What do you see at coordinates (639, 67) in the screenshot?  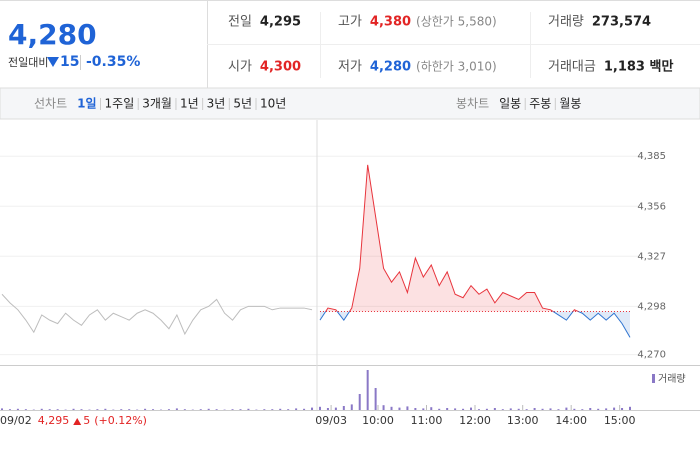 I see `stat-value: 1,183 백만` at bounding box center [639, 67].